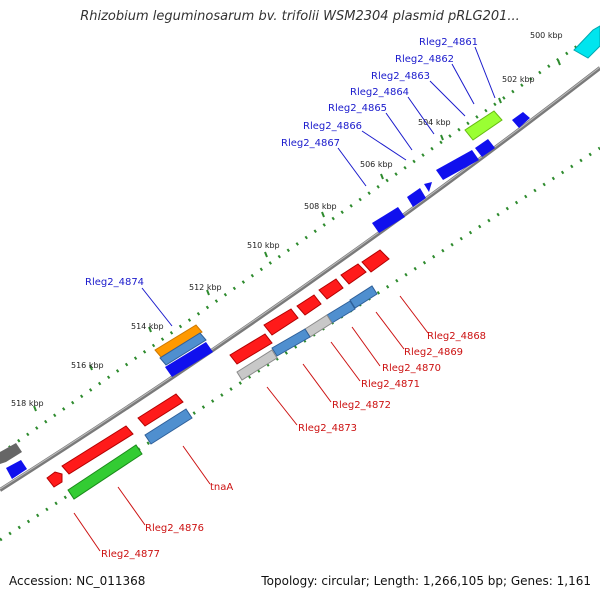 The height and width of the screenshot is (600, 600). I want to click on kbp-label-512: 512 kbp, so click(205, 287).